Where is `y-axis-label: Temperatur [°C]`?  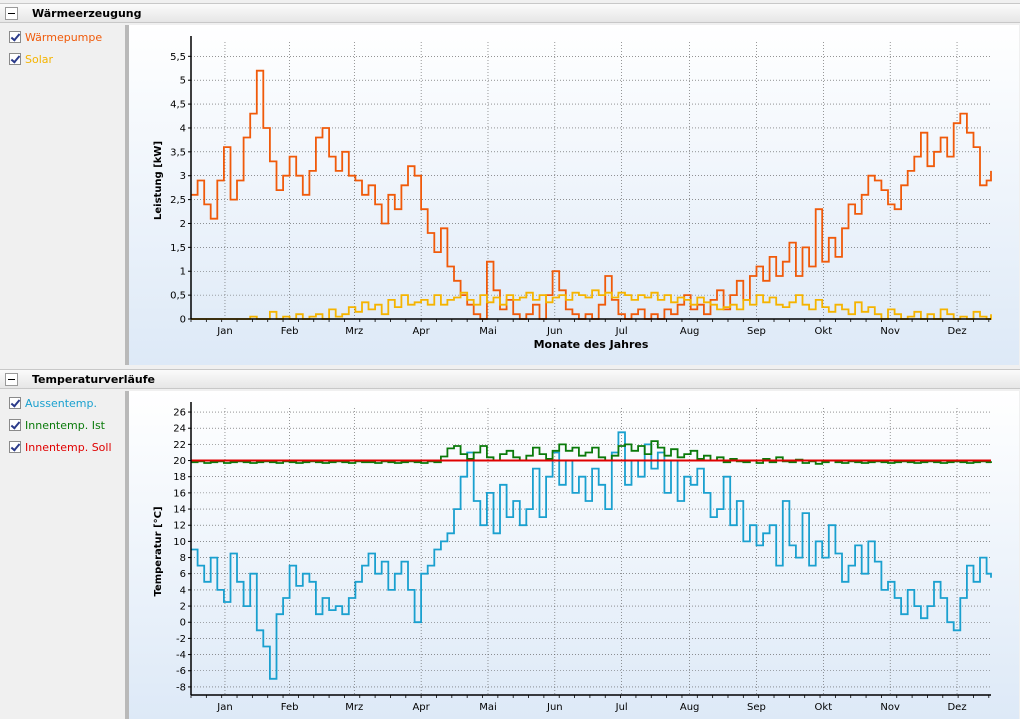
y-axis-label: Temperatur [°C] is located at coordinates (158, 551).